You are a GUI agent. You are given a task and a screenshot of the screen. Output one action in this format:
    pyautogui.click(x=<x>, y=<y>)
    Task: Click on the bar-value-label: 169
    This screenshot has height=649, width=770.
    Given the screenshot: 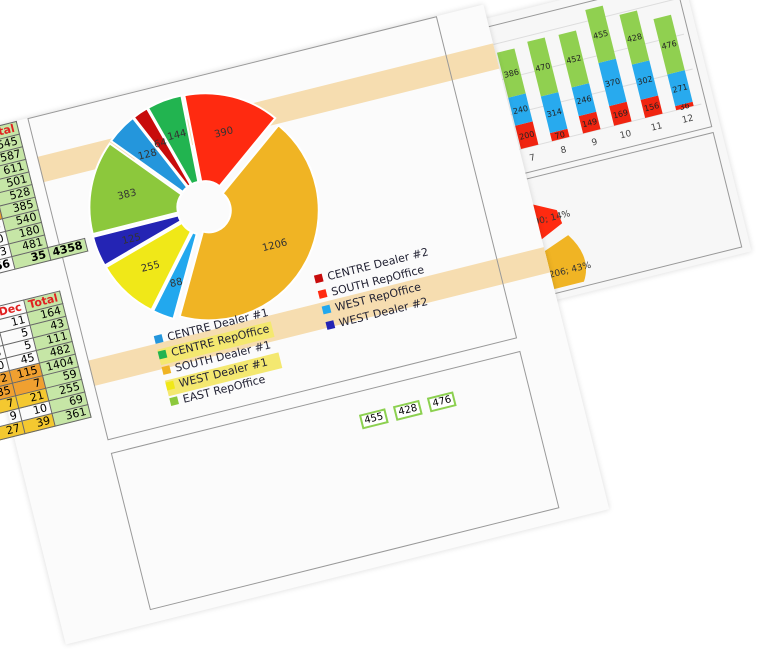 What is the action you would take?
    pyautogui.click(x=620, y=114)
    